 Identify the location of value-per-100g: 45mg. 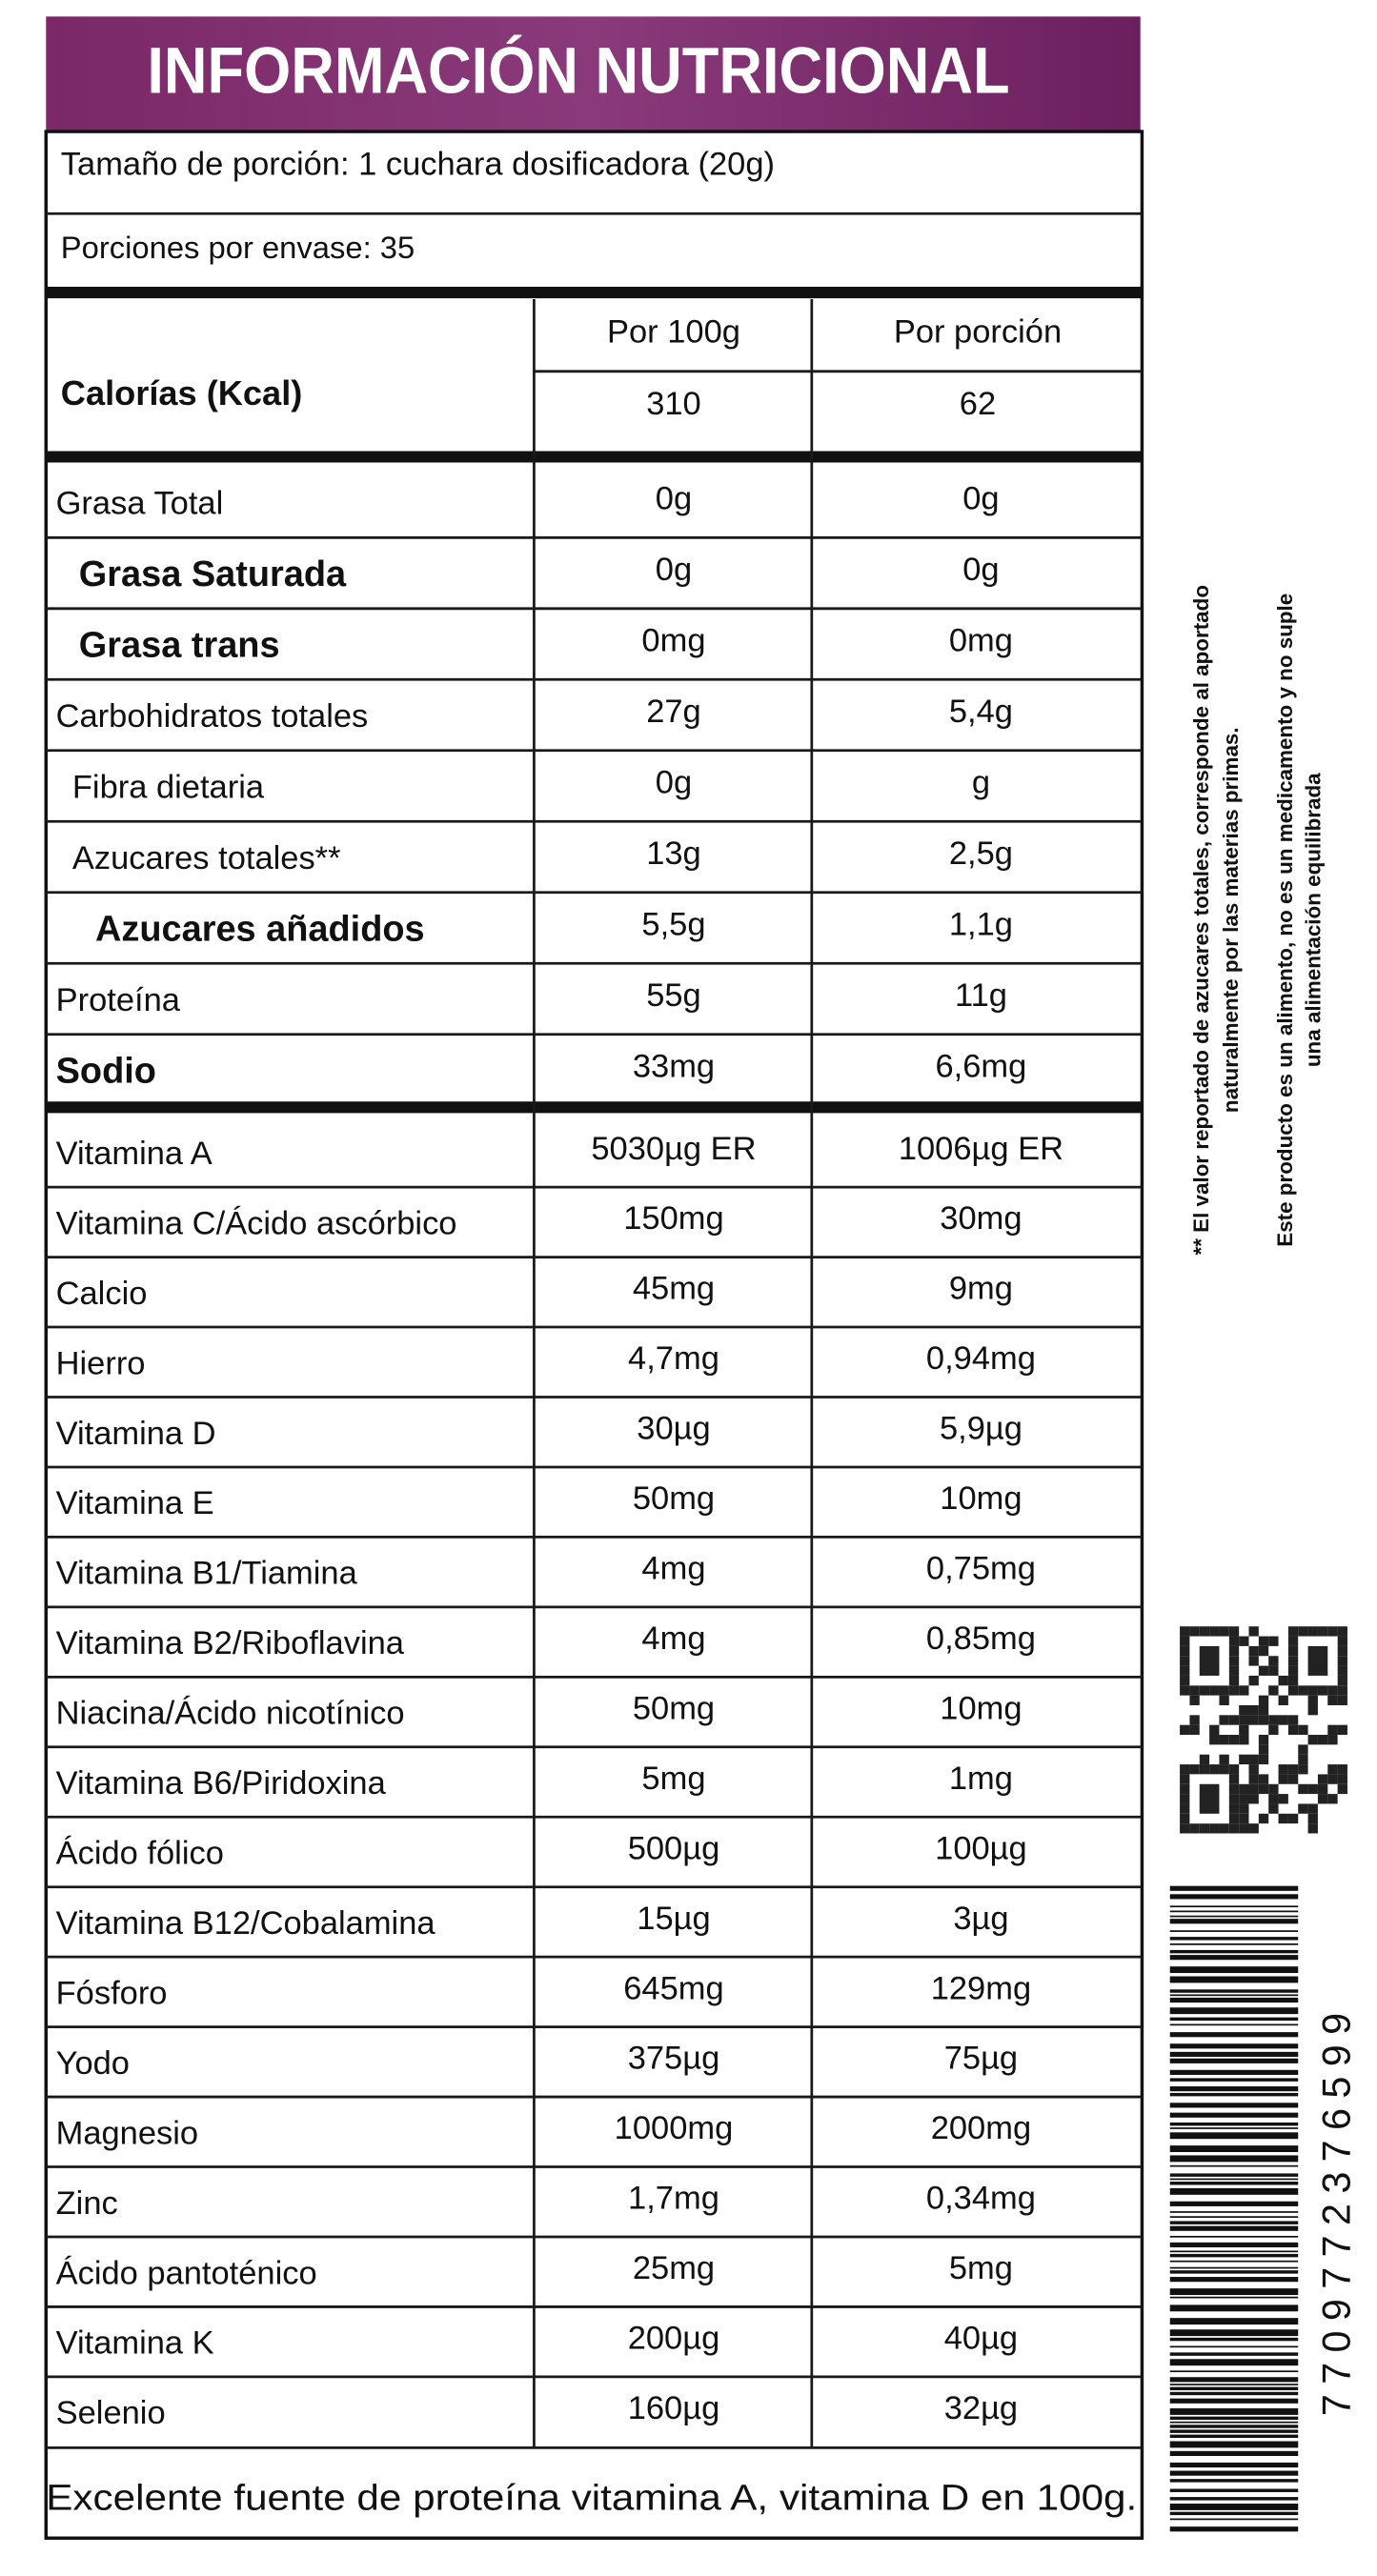
(674, 1289).